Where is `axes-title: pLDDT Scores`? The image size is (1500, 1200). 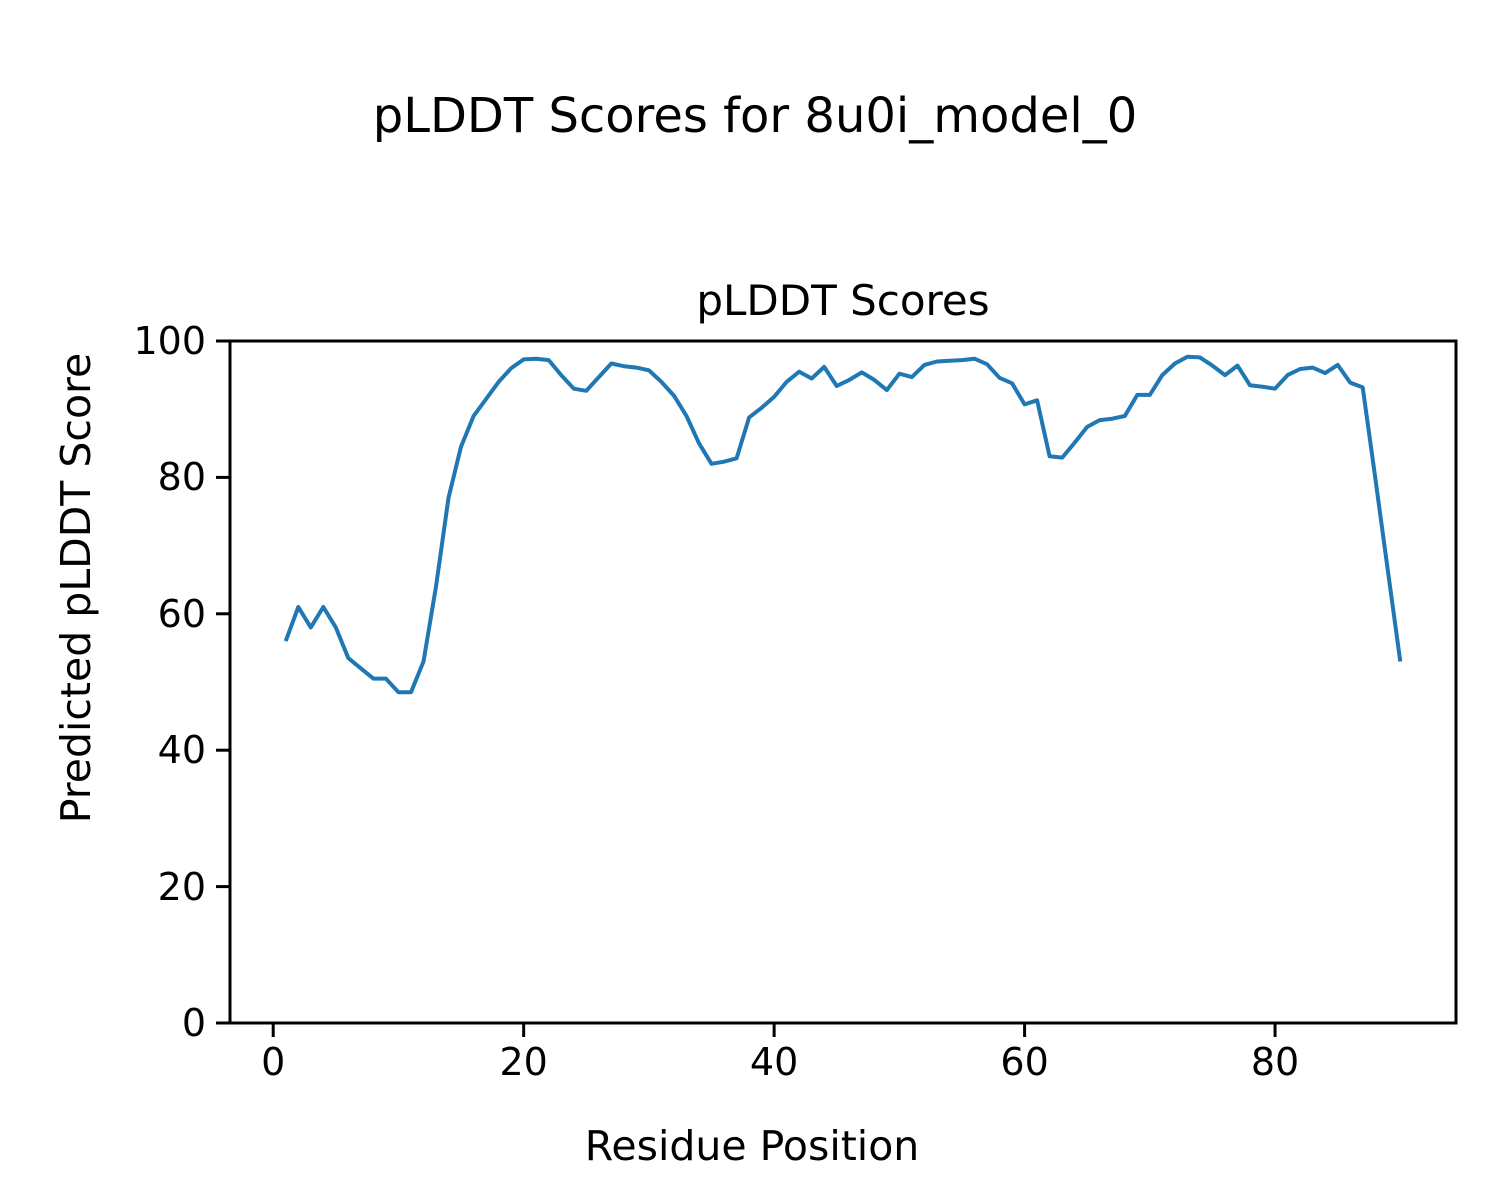
axes-title: pLDDT Scores is located at coordinates (843, 300).